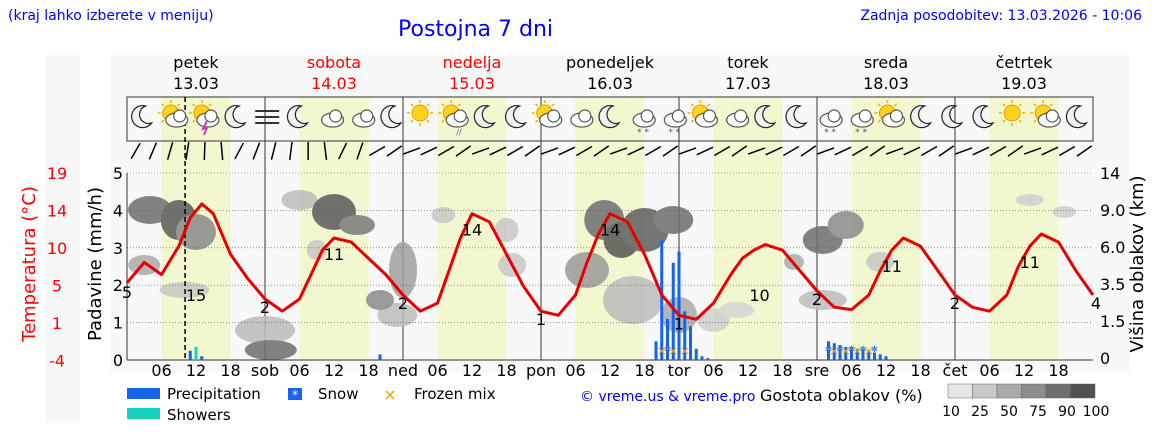  Describe the element at coordinates (759, 295) in the screenshot. I see `temperature-label: 10` at that location.